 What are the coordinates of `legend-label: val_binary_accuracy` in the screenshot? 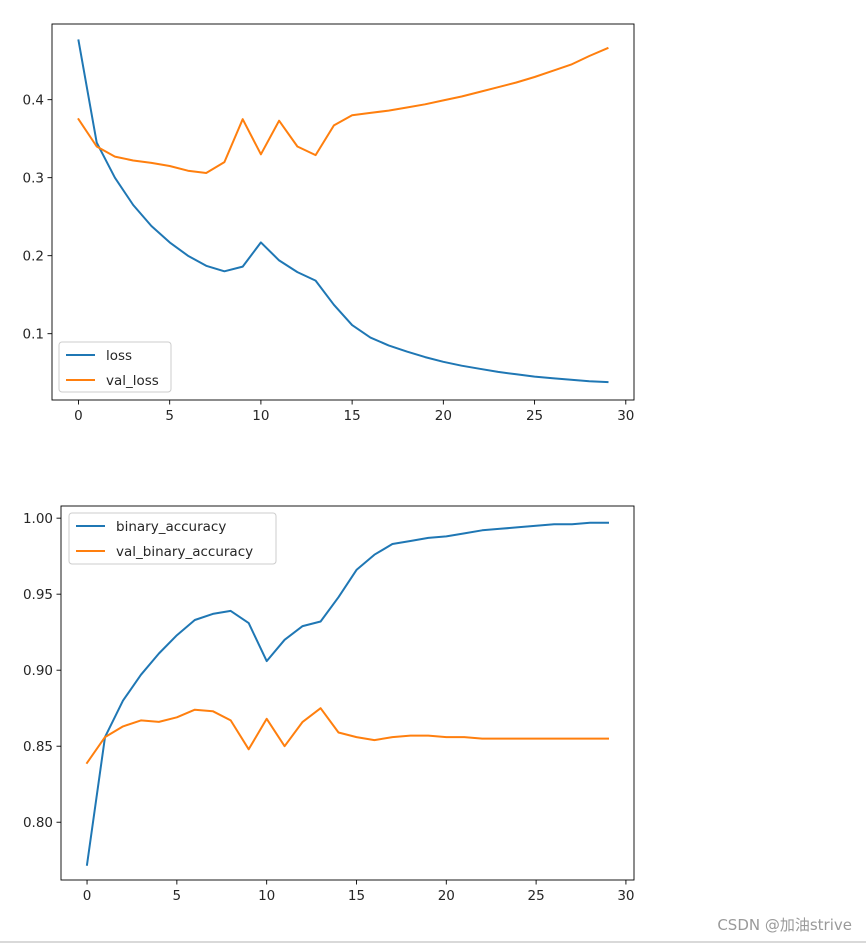 It's located at (184, 552).